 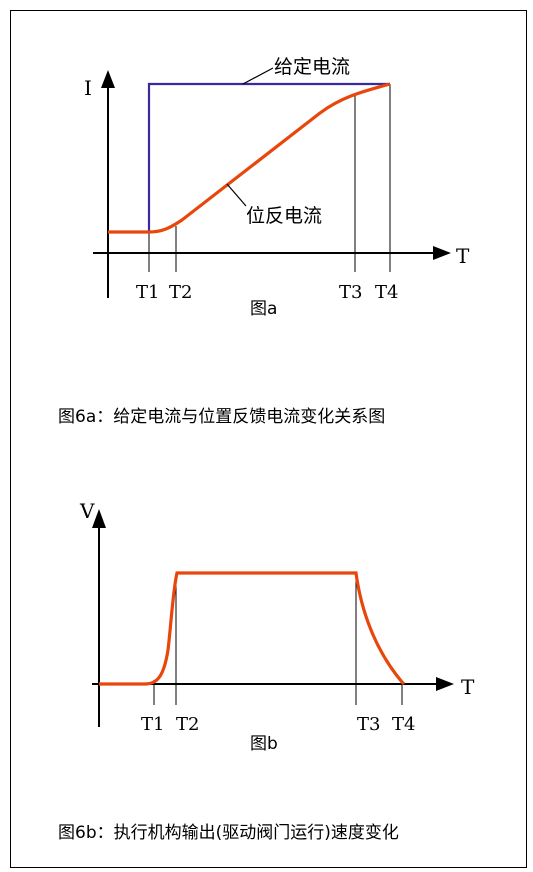 I want to click on b-x-arrow, so click(x=445, y=684).